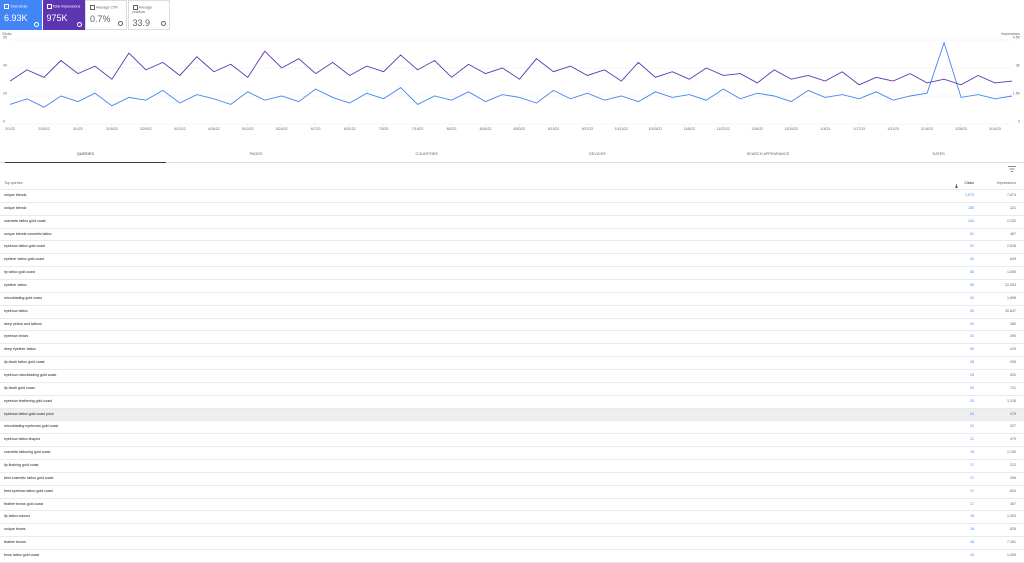  I want to click on cell: 21, so click(972, 439).